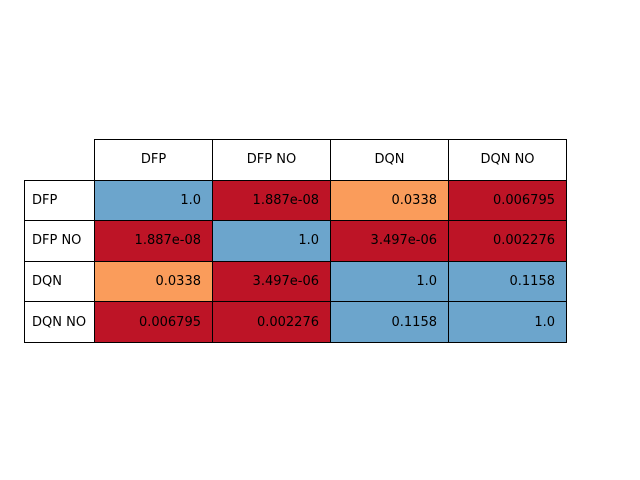 This screenshot has height=480, width=640. Describe the element at coordinates (153, 160) in the screenshot. I see `column-header: DFP` at that location.